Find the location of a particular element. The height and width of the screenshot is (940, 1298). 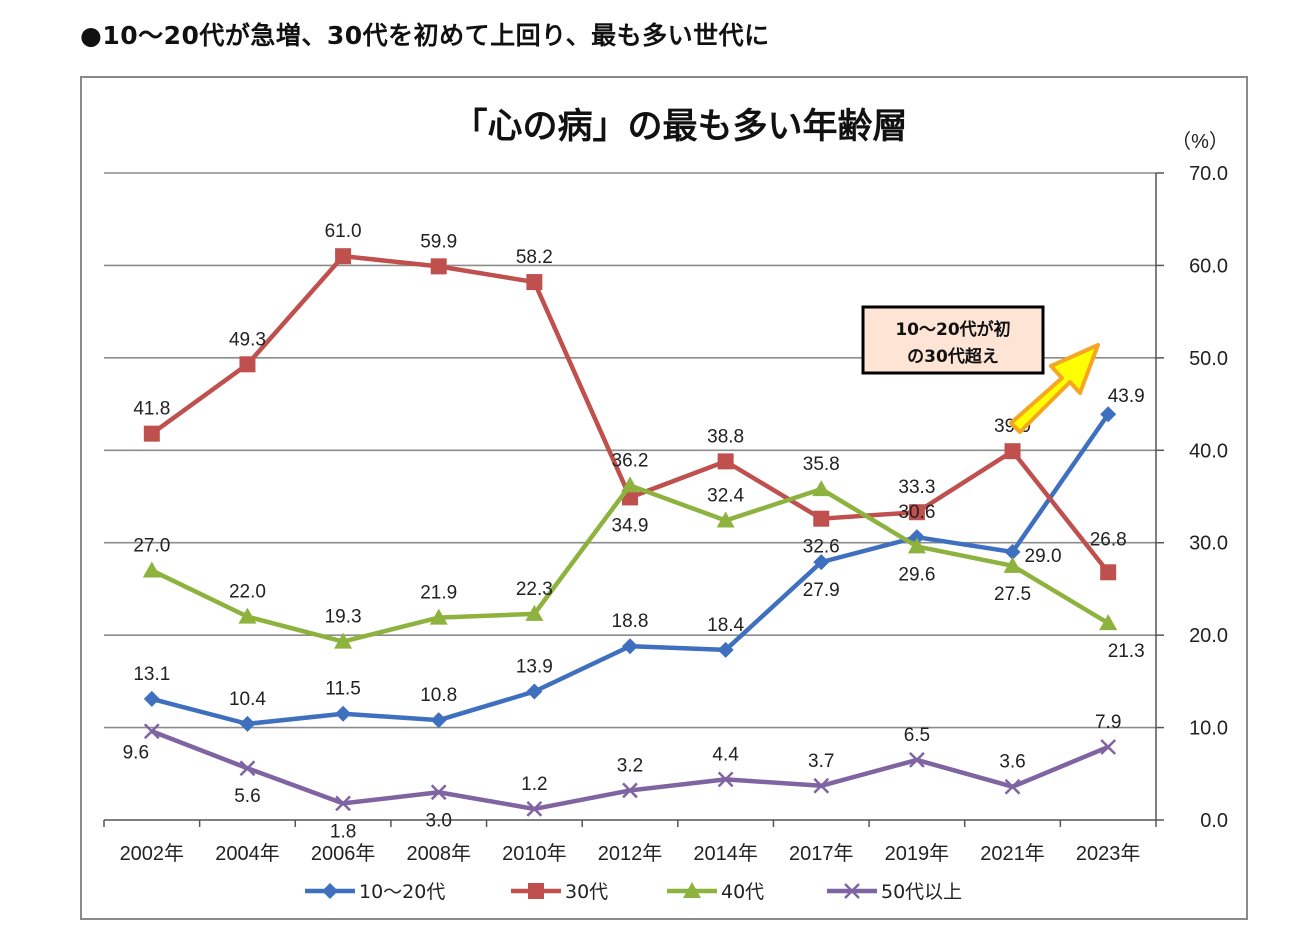

legend-label: 10〜20代 is located at coordinates (402, 892).